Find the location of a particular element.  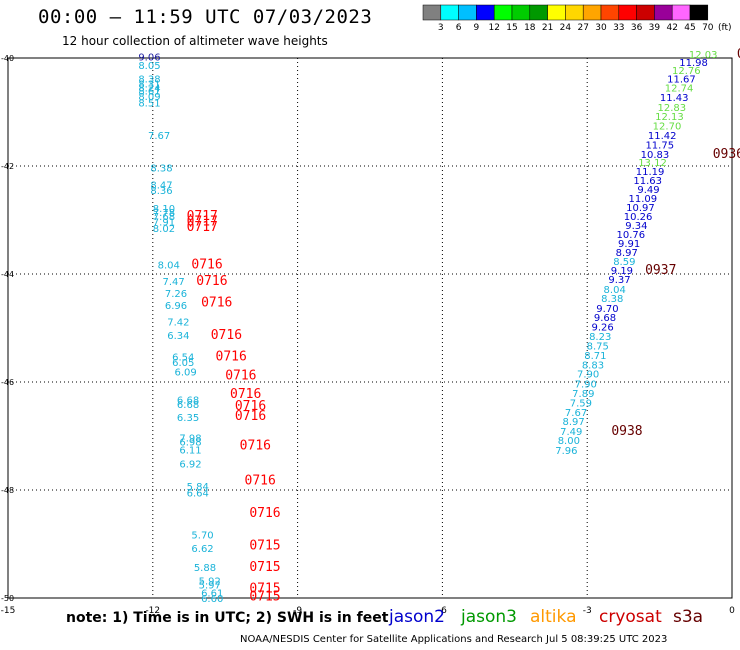

color-scale-label: 36 is located at coordinates (637, 28).